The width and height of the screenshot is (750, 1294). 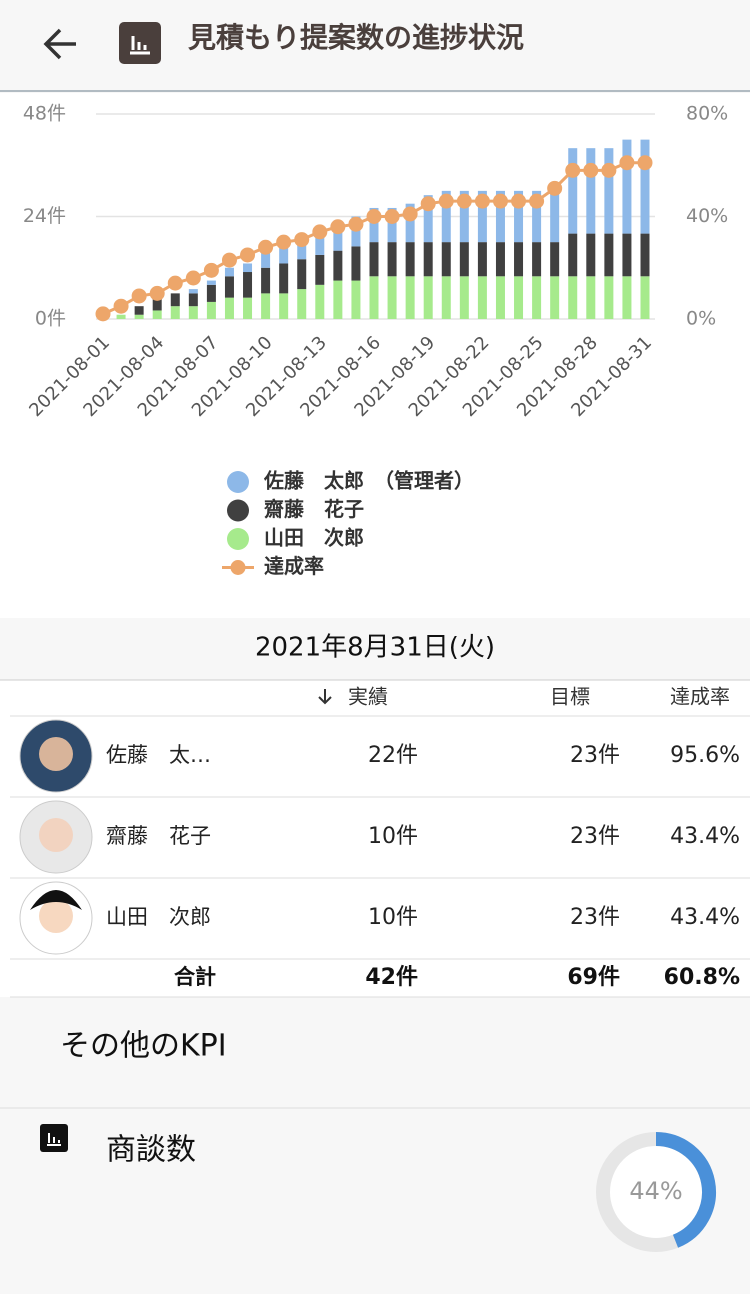 I want to click on column-header: 目標, so click(x=570, y=697).